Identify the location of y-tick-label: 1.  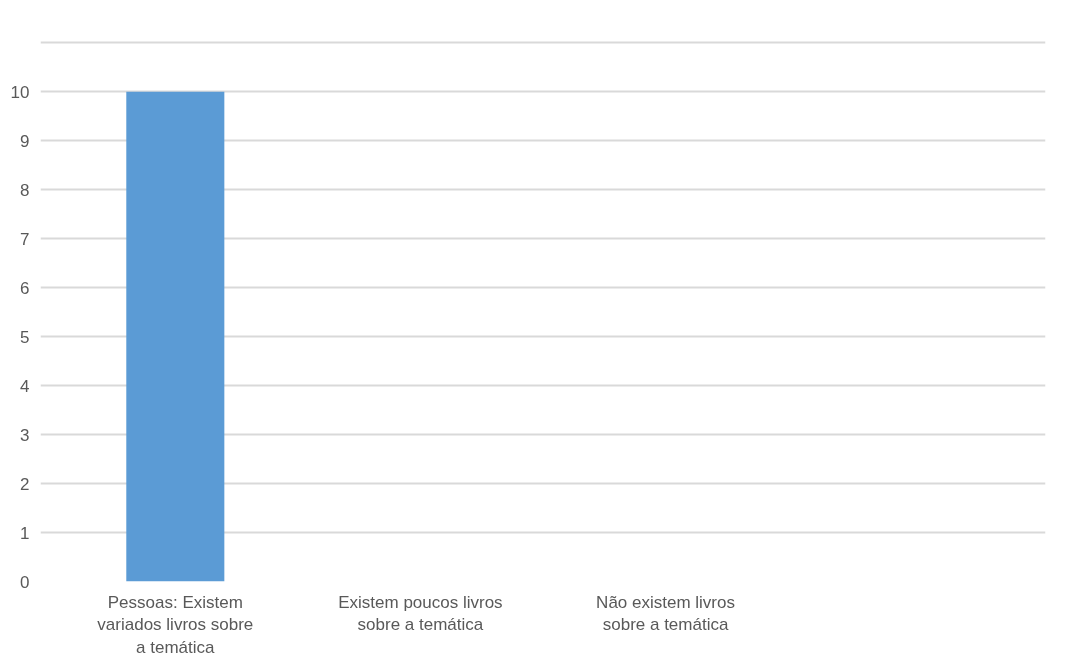
(25, 533).